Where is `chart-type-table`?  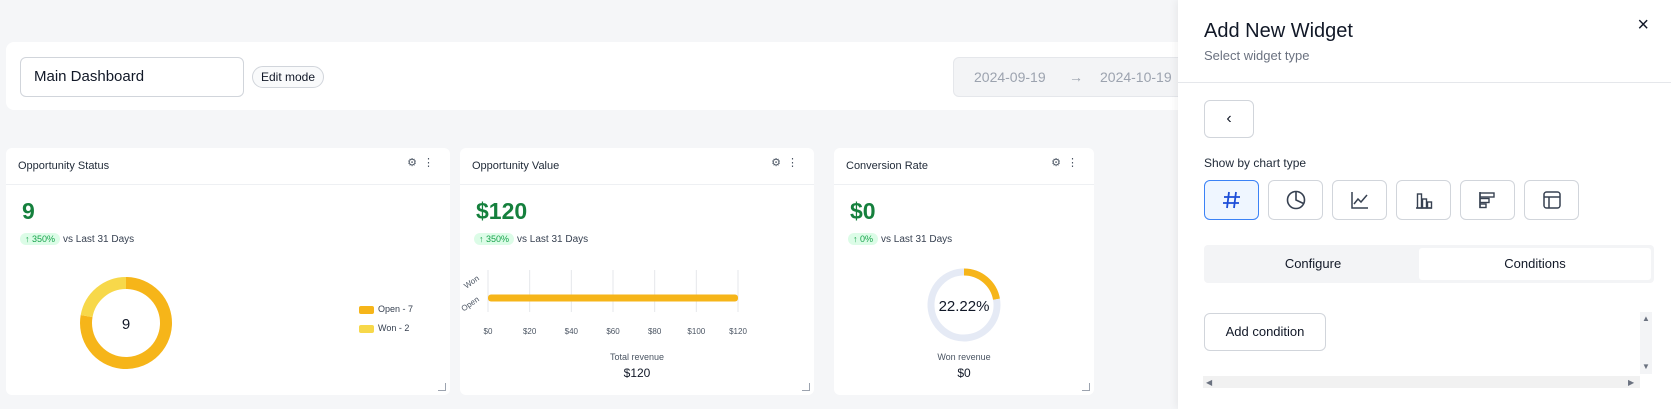 chart-type-table is located at coordinates (1551, 200).